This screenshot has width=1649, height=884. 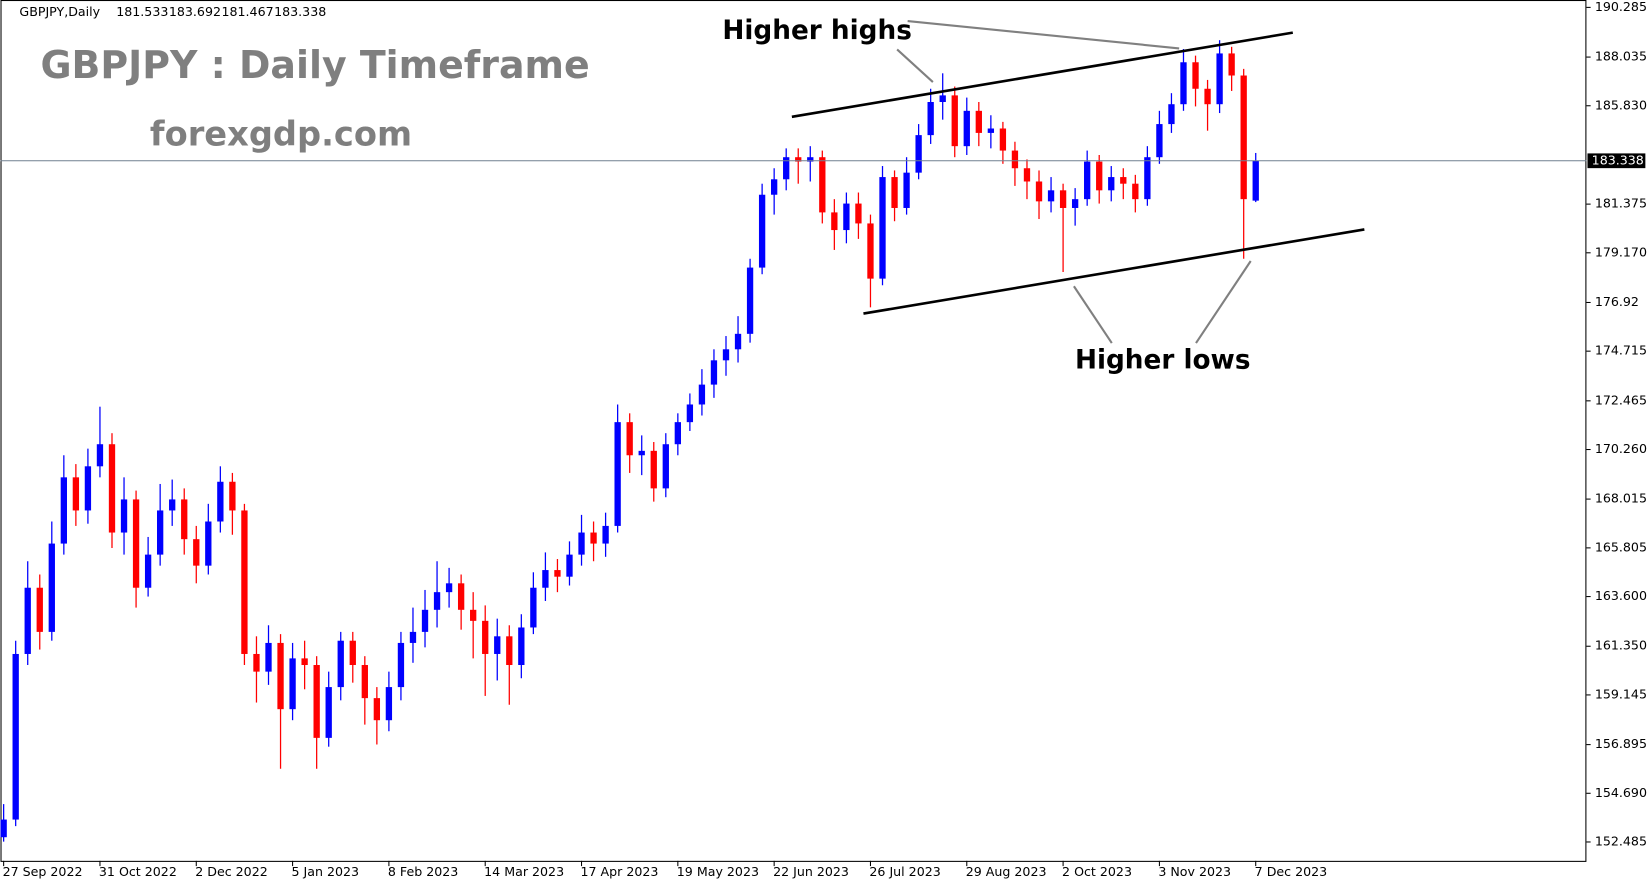 What do you see at coordinates (1291, 871) in the screenshot?
I see `x-tick-label: 7 Dec 2023` at bounding box center [1291, 871].